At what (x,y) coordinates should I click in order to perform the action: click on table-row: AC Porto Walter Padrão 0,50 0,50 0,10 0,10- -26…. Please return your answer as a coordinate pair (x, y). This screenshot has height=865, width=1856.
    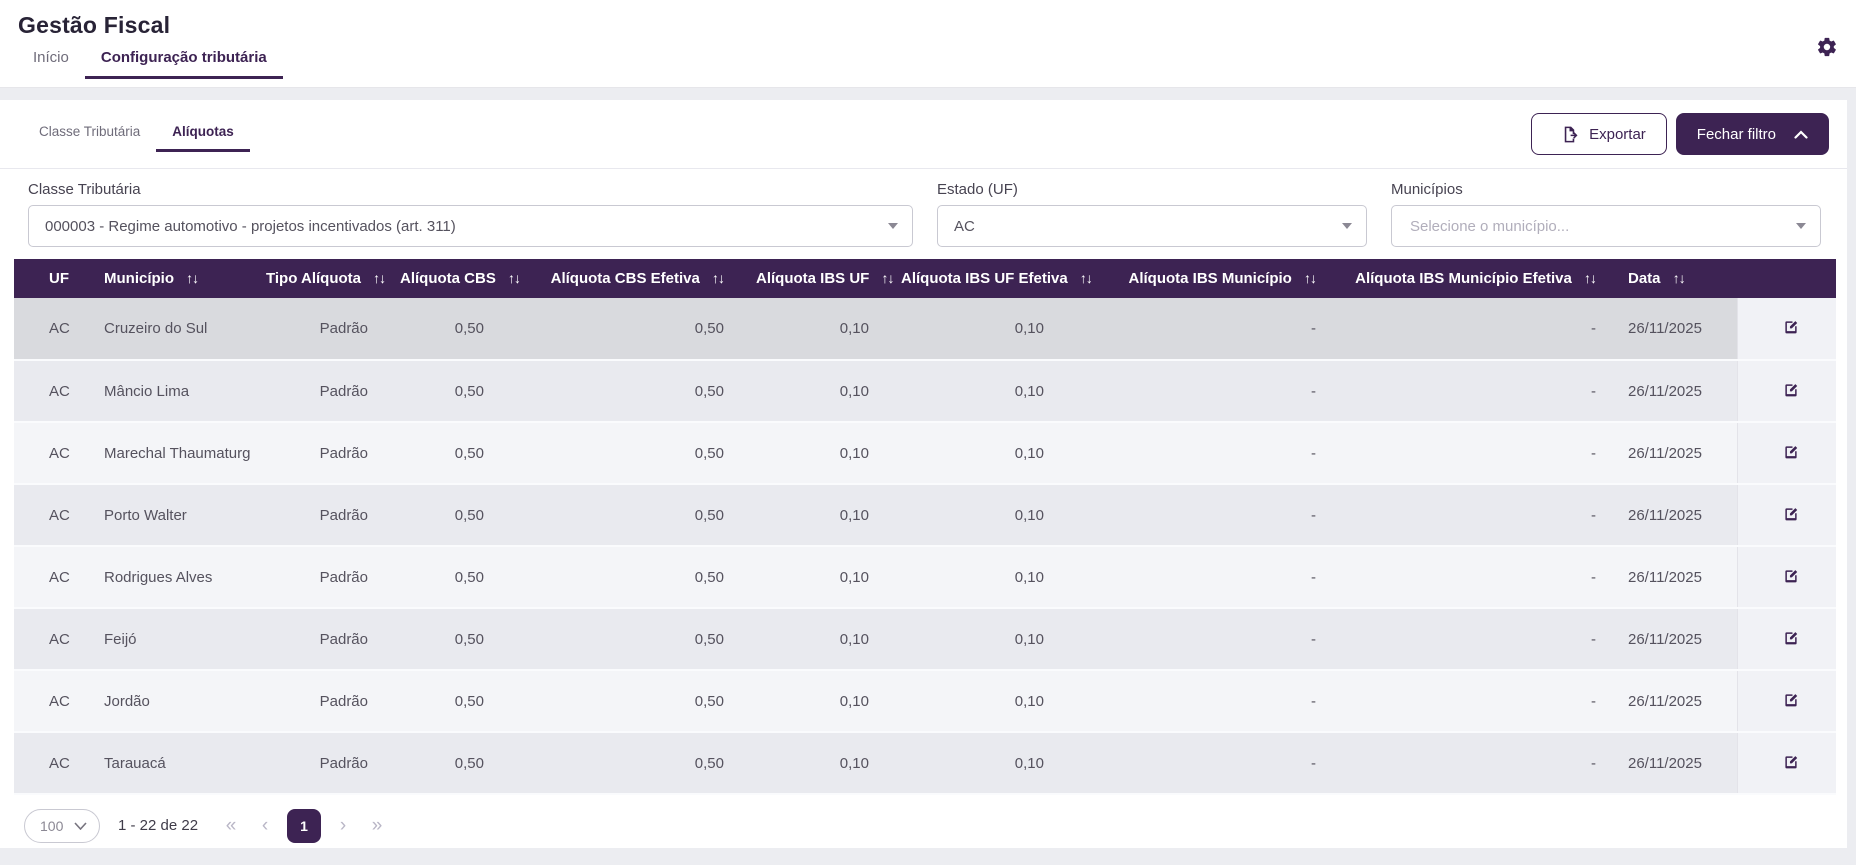
    Looking at the image, I should click on (925, 515).